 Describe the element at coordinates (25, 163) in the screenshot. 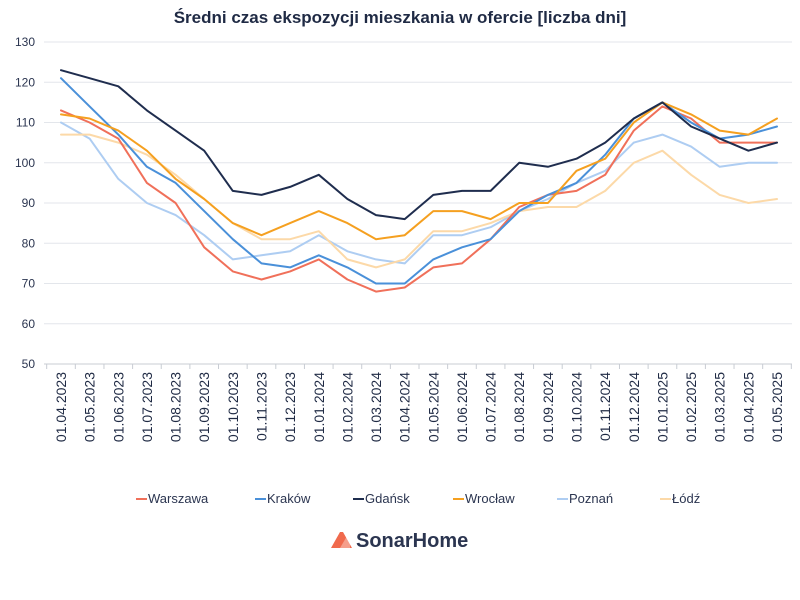

I see `y-tick-label: 100` at that location.